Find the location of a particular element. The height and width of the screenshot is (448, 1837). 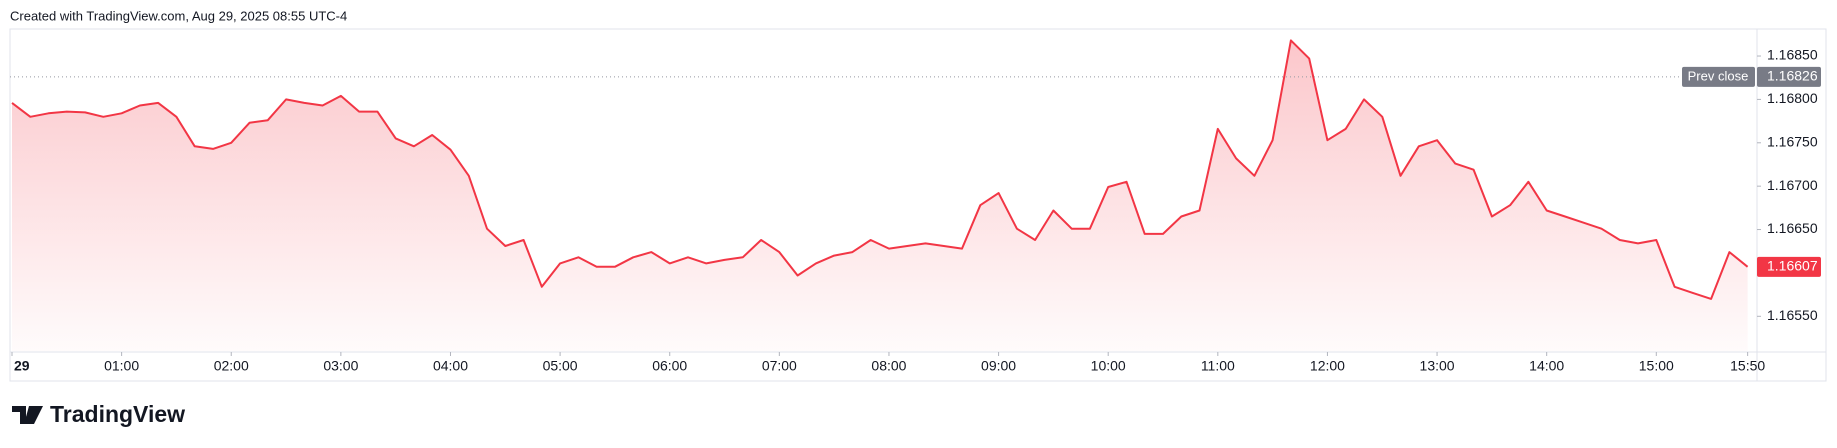

last-price-label: 1.16607 is located at coordinates (1792, 266).